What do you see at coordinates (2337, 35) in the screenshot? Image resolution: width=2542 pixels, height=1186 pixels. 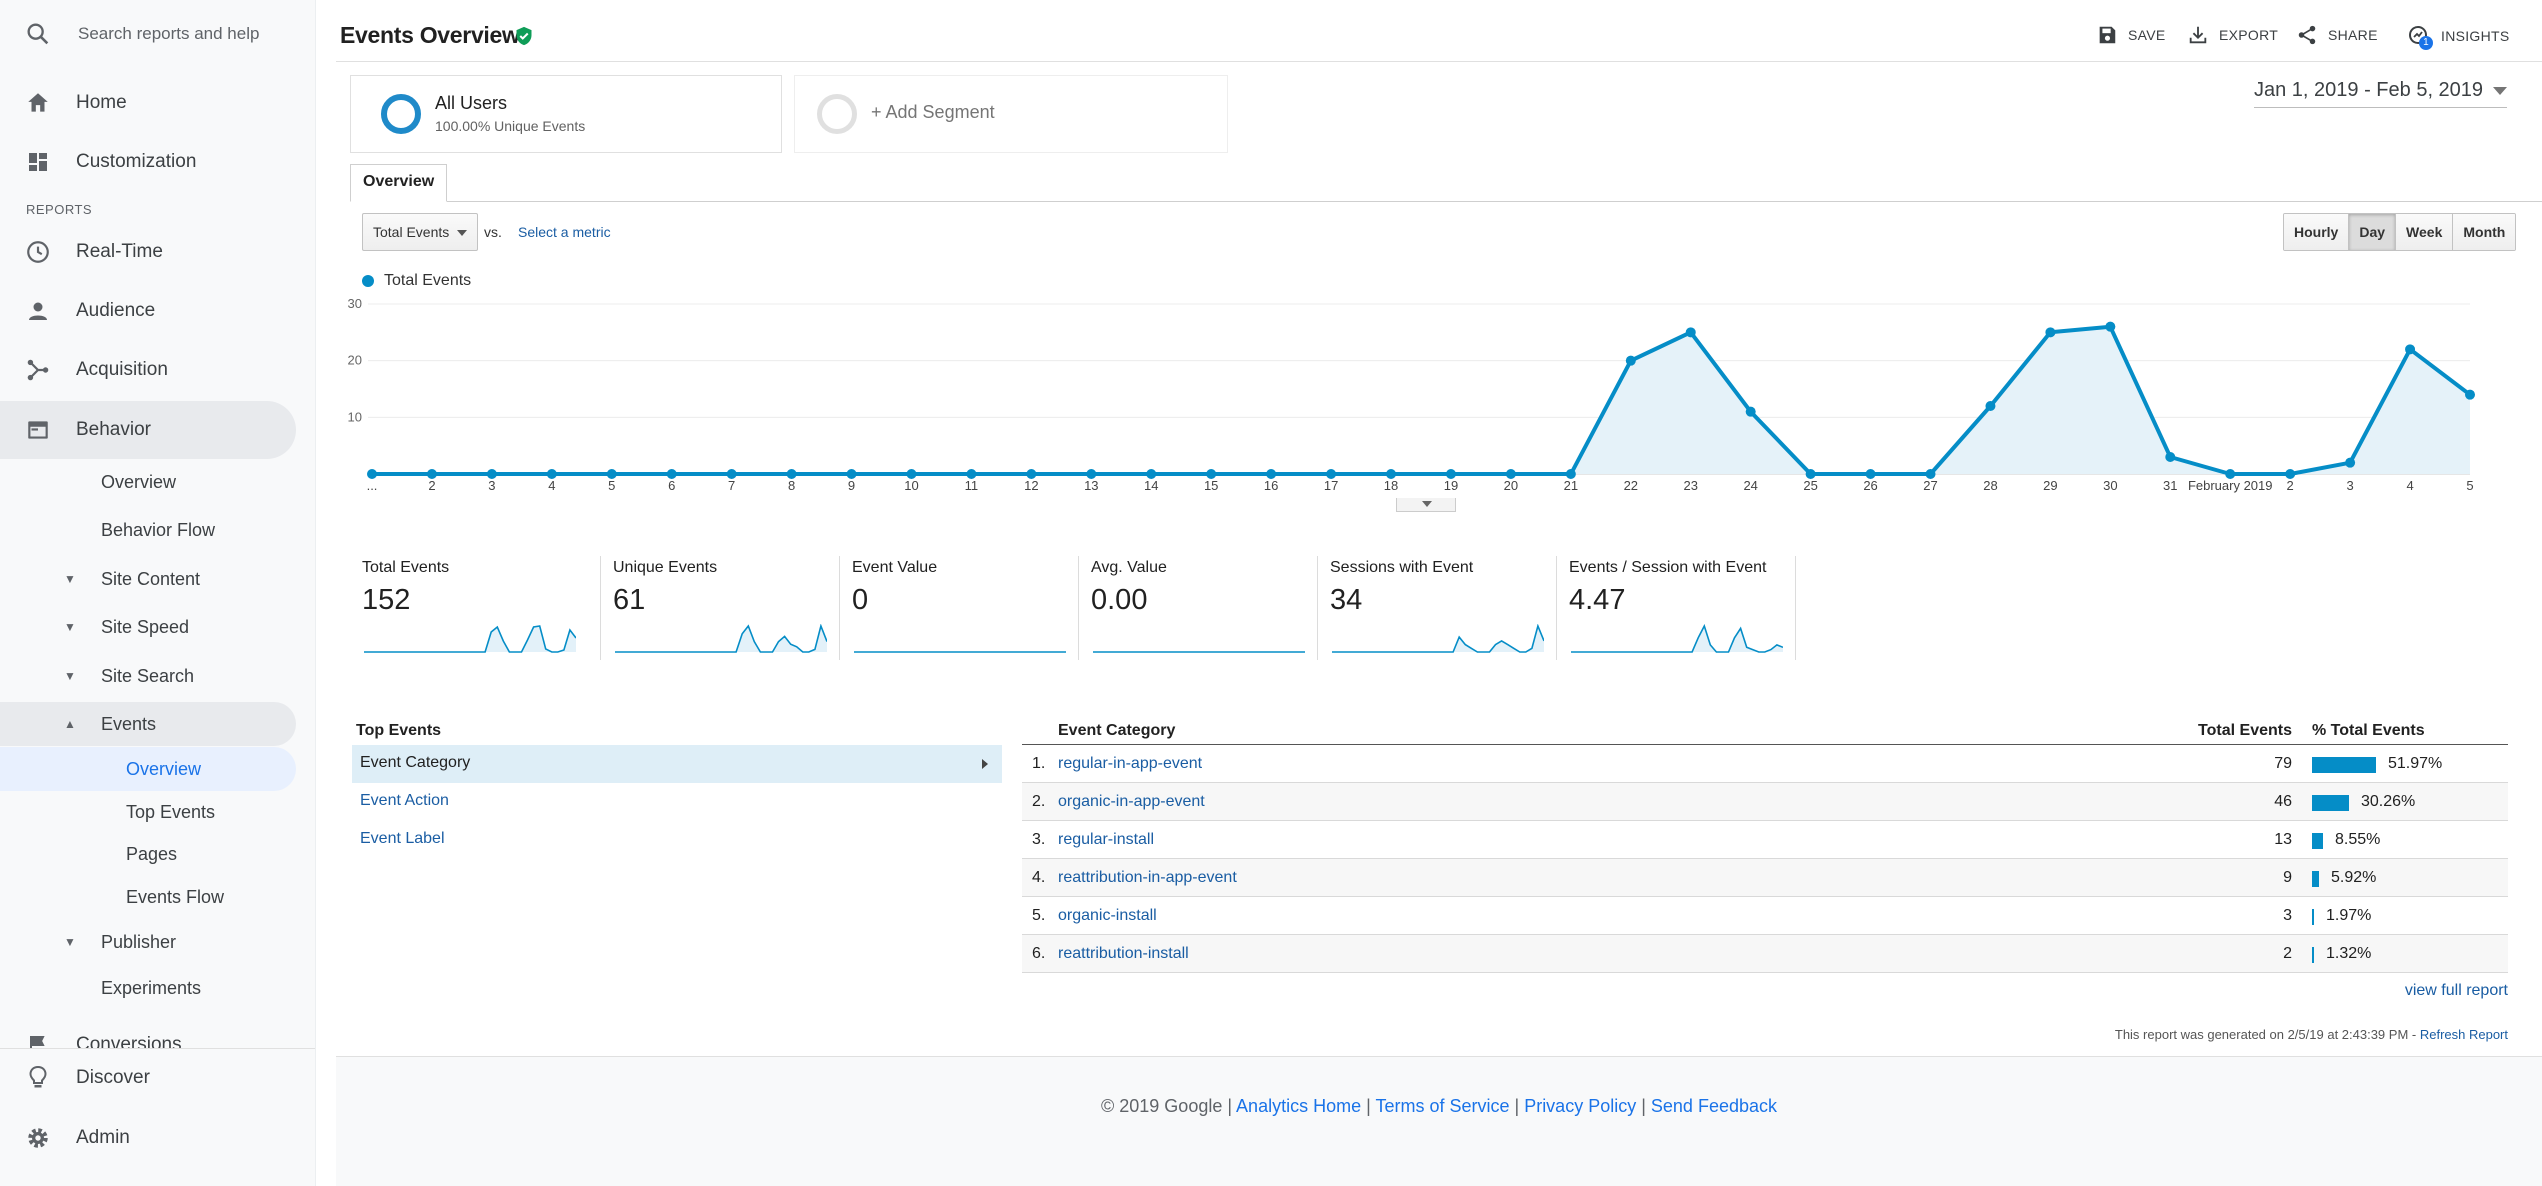 I see `share-button: SHARE` at bounding box center [2337, 35].